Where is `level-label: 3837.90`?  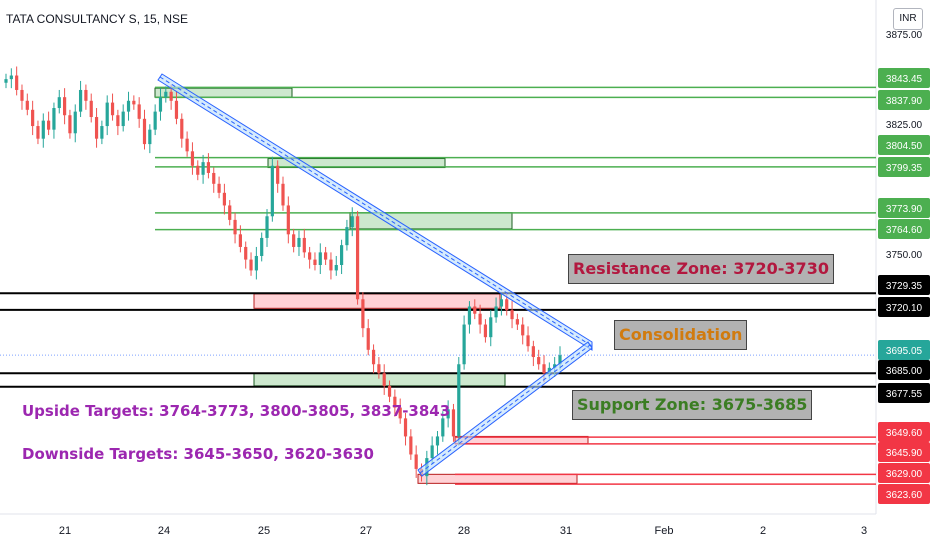
level-label: 3837.90 is located at coordinates (904, 100).